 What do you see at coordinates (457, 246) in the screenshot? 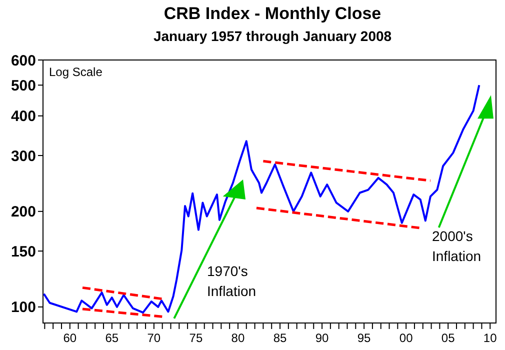
I see `annotation: 2000's Inflation` at bounding box center [457, 246].